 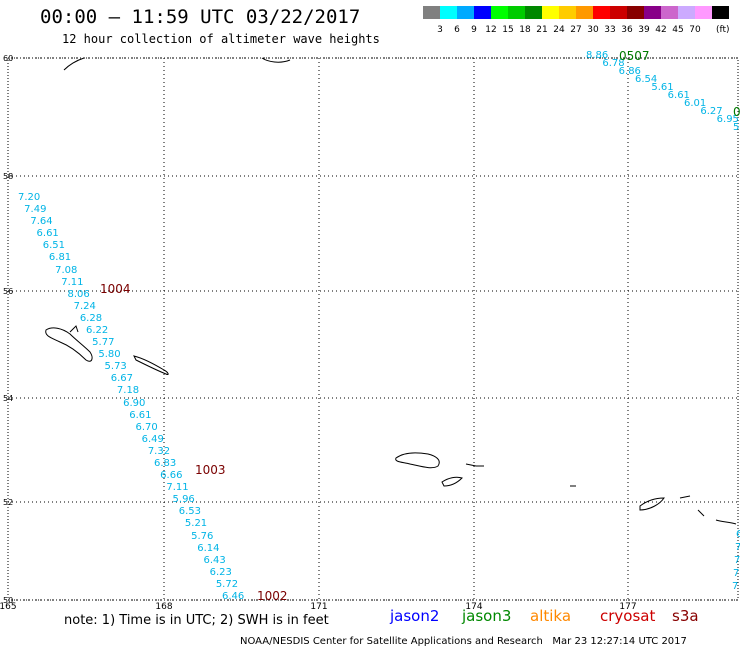 What do you see at coordinates (128, 391) in the screenshot?
I see `wave-height-value: 7.18` at bounding box center [128, 391].